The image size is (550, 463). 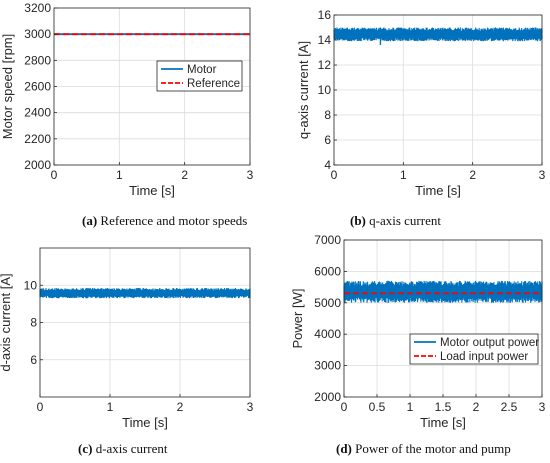 I want to click on y-tick-label: 12, so click(x=325, y=65).